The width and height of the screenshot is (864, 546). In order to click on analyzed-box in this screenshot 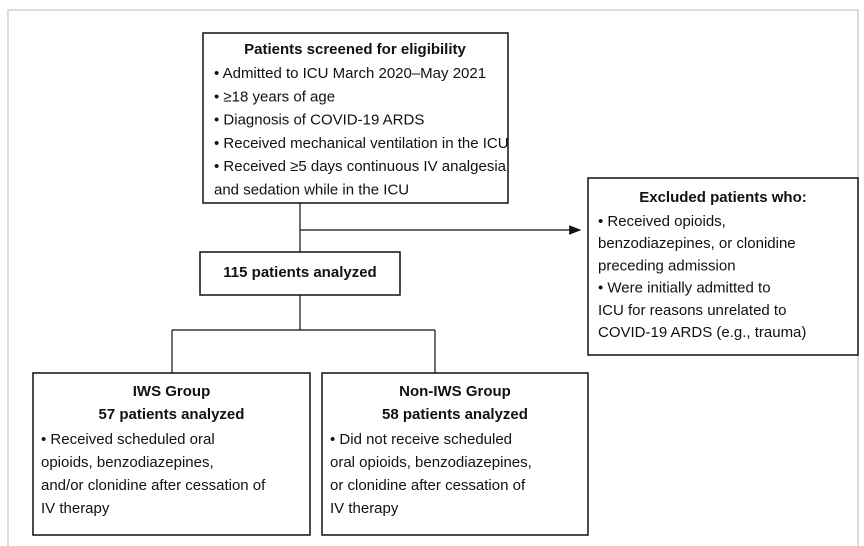, I will do `click(300, 273)`.